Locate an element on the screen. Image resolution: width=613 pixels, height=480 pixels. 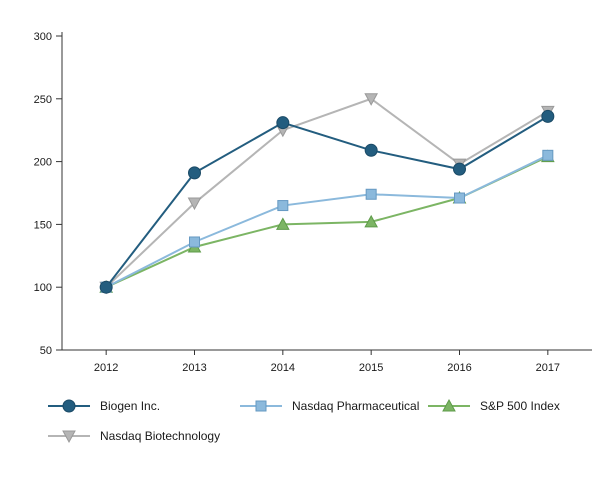
legend-label: S&P 500 Index is located at coordinates (520, 406).